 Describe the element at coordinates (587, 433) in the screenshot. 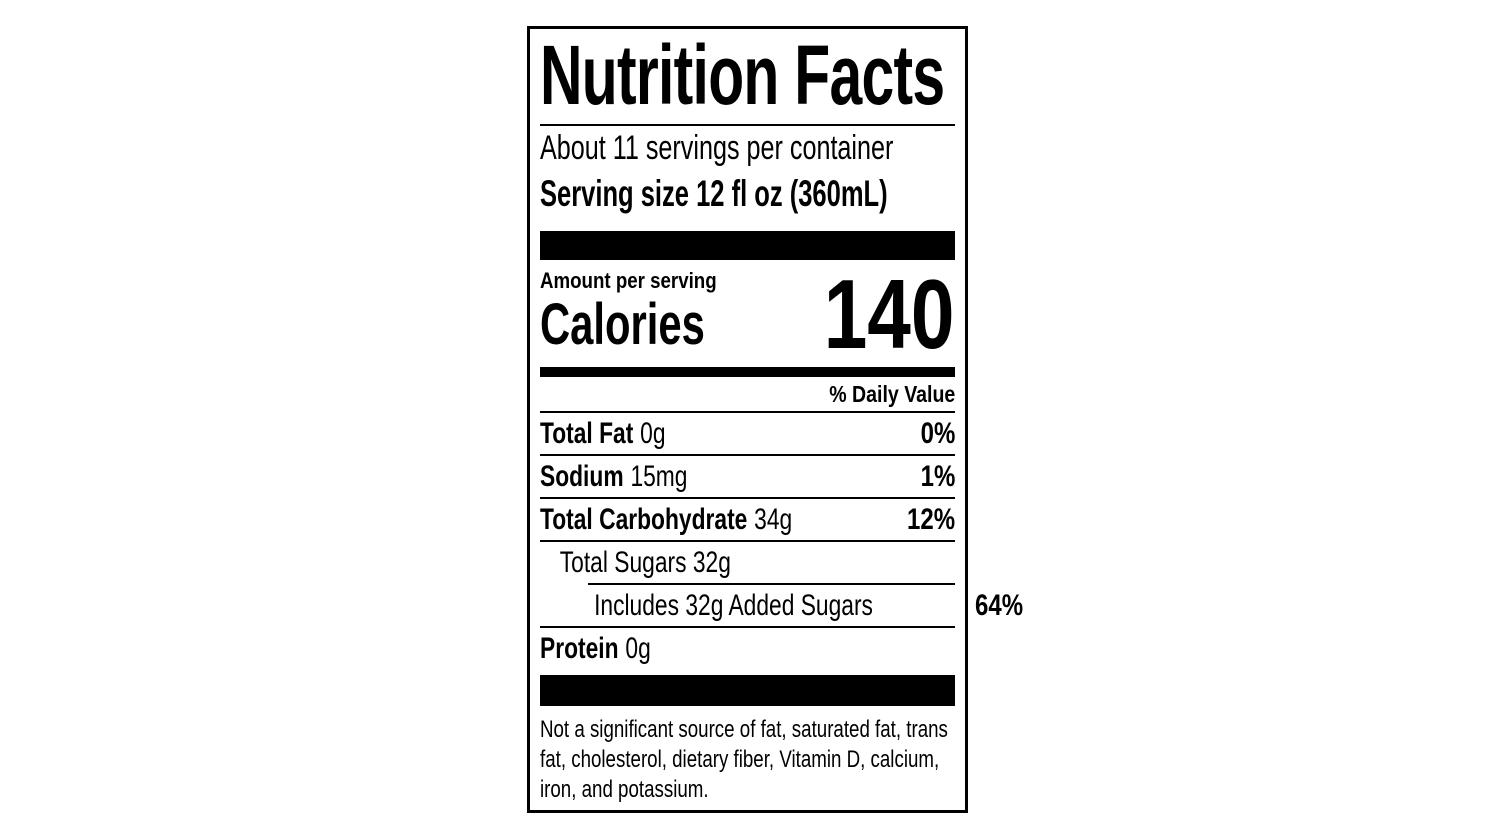

I see `nutrient-name: Total Fat` at that location.